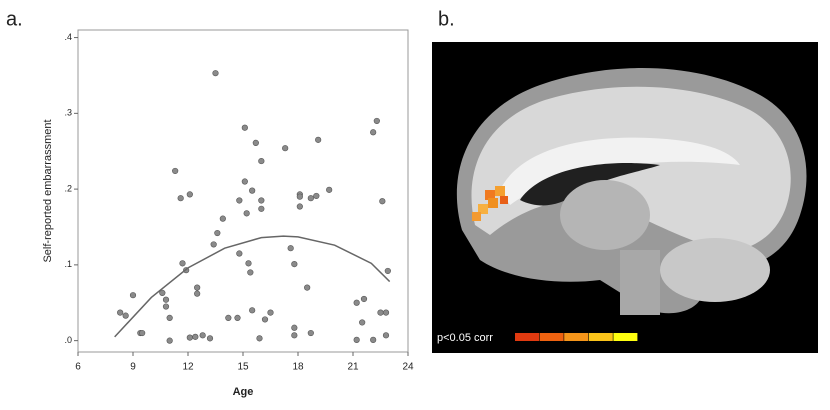 Image resolution: width=830 pixels, height=410 pixels. Describe the element at coordinates (78, 367) in the screenshot. I see `x-tick-label: 6` at that location.